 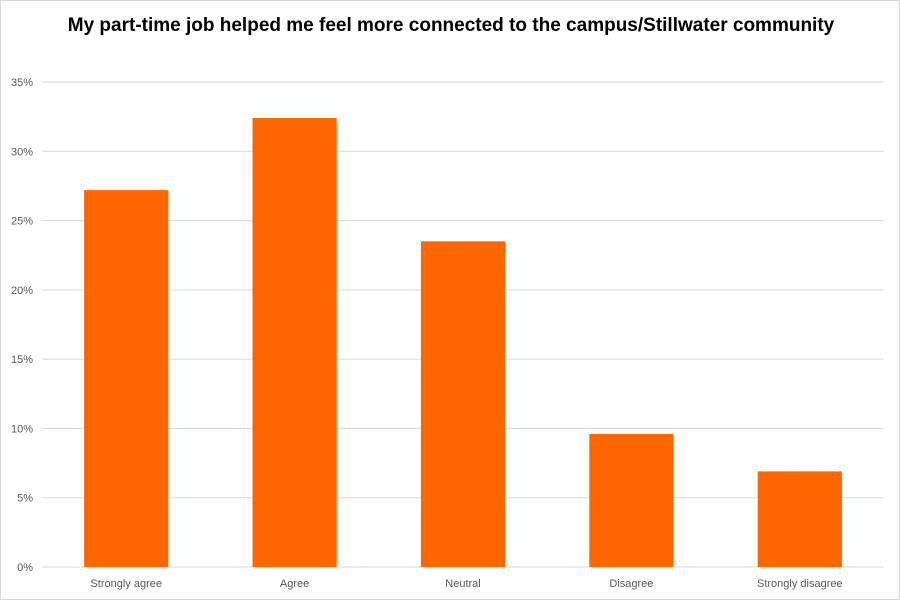 What do you see at coordinates (22, 222) in the screenshot?
I see `y-tick-label: 25%` at bounding box center [22, 222].